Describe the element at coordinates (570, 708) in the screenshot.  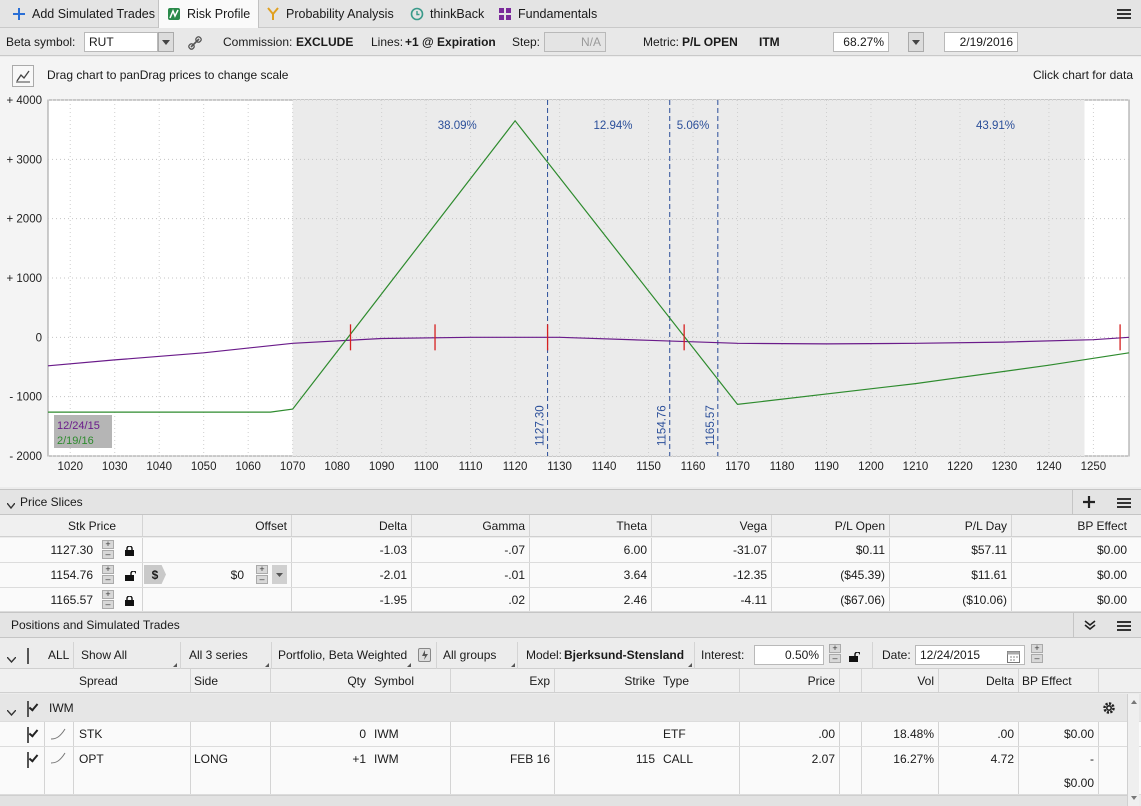
I see `group-row: IWM` at that location.